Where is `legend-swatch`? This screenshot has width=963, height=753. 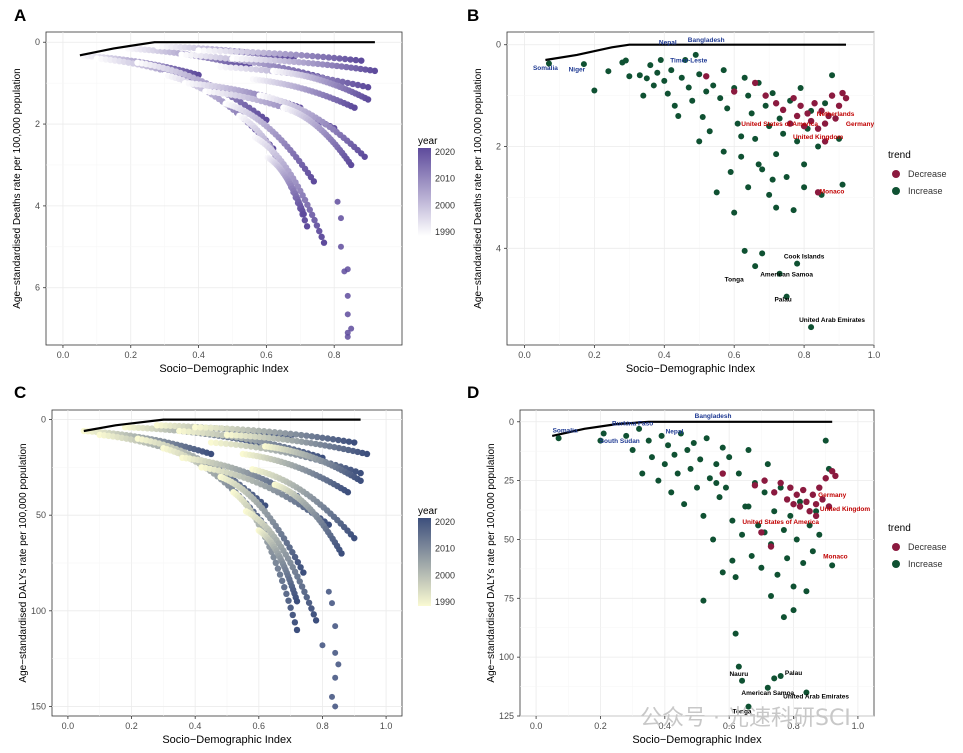
legend-swatch is located at coordinates (896, 564).